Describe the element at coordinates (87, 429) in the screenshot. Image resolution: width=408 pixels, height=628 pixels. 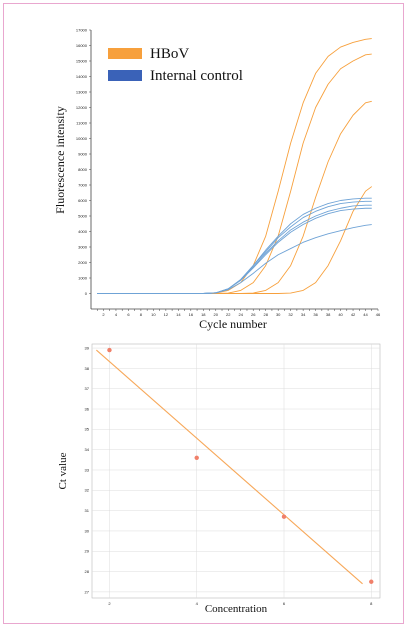
I see `y-tick-label: 35` at that location.